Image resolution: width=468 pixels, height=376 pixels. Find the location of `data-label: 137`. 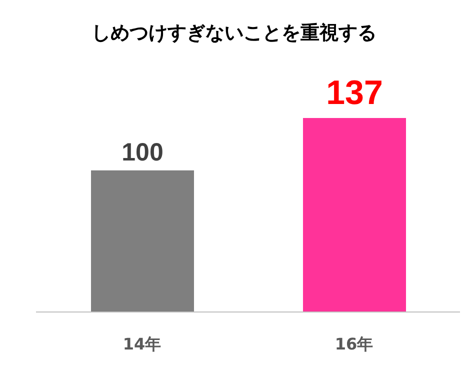

data-label: 137 is located at coordinates (354, 93).